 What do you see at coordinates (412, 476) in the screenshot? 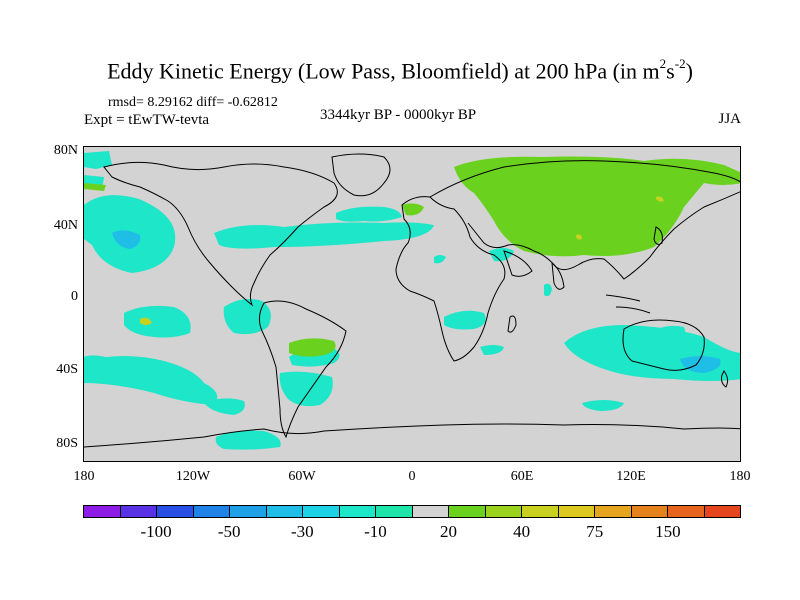
I see `x-tick-0: 0` at bounding box center [412, 476].